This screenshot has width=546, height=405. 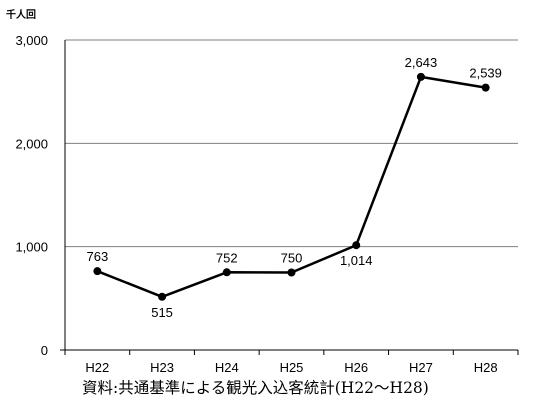 What do you see at coordinates (420, 76) in the screenshot?
I see `data-point-H27` at bounding box center [420, 76].